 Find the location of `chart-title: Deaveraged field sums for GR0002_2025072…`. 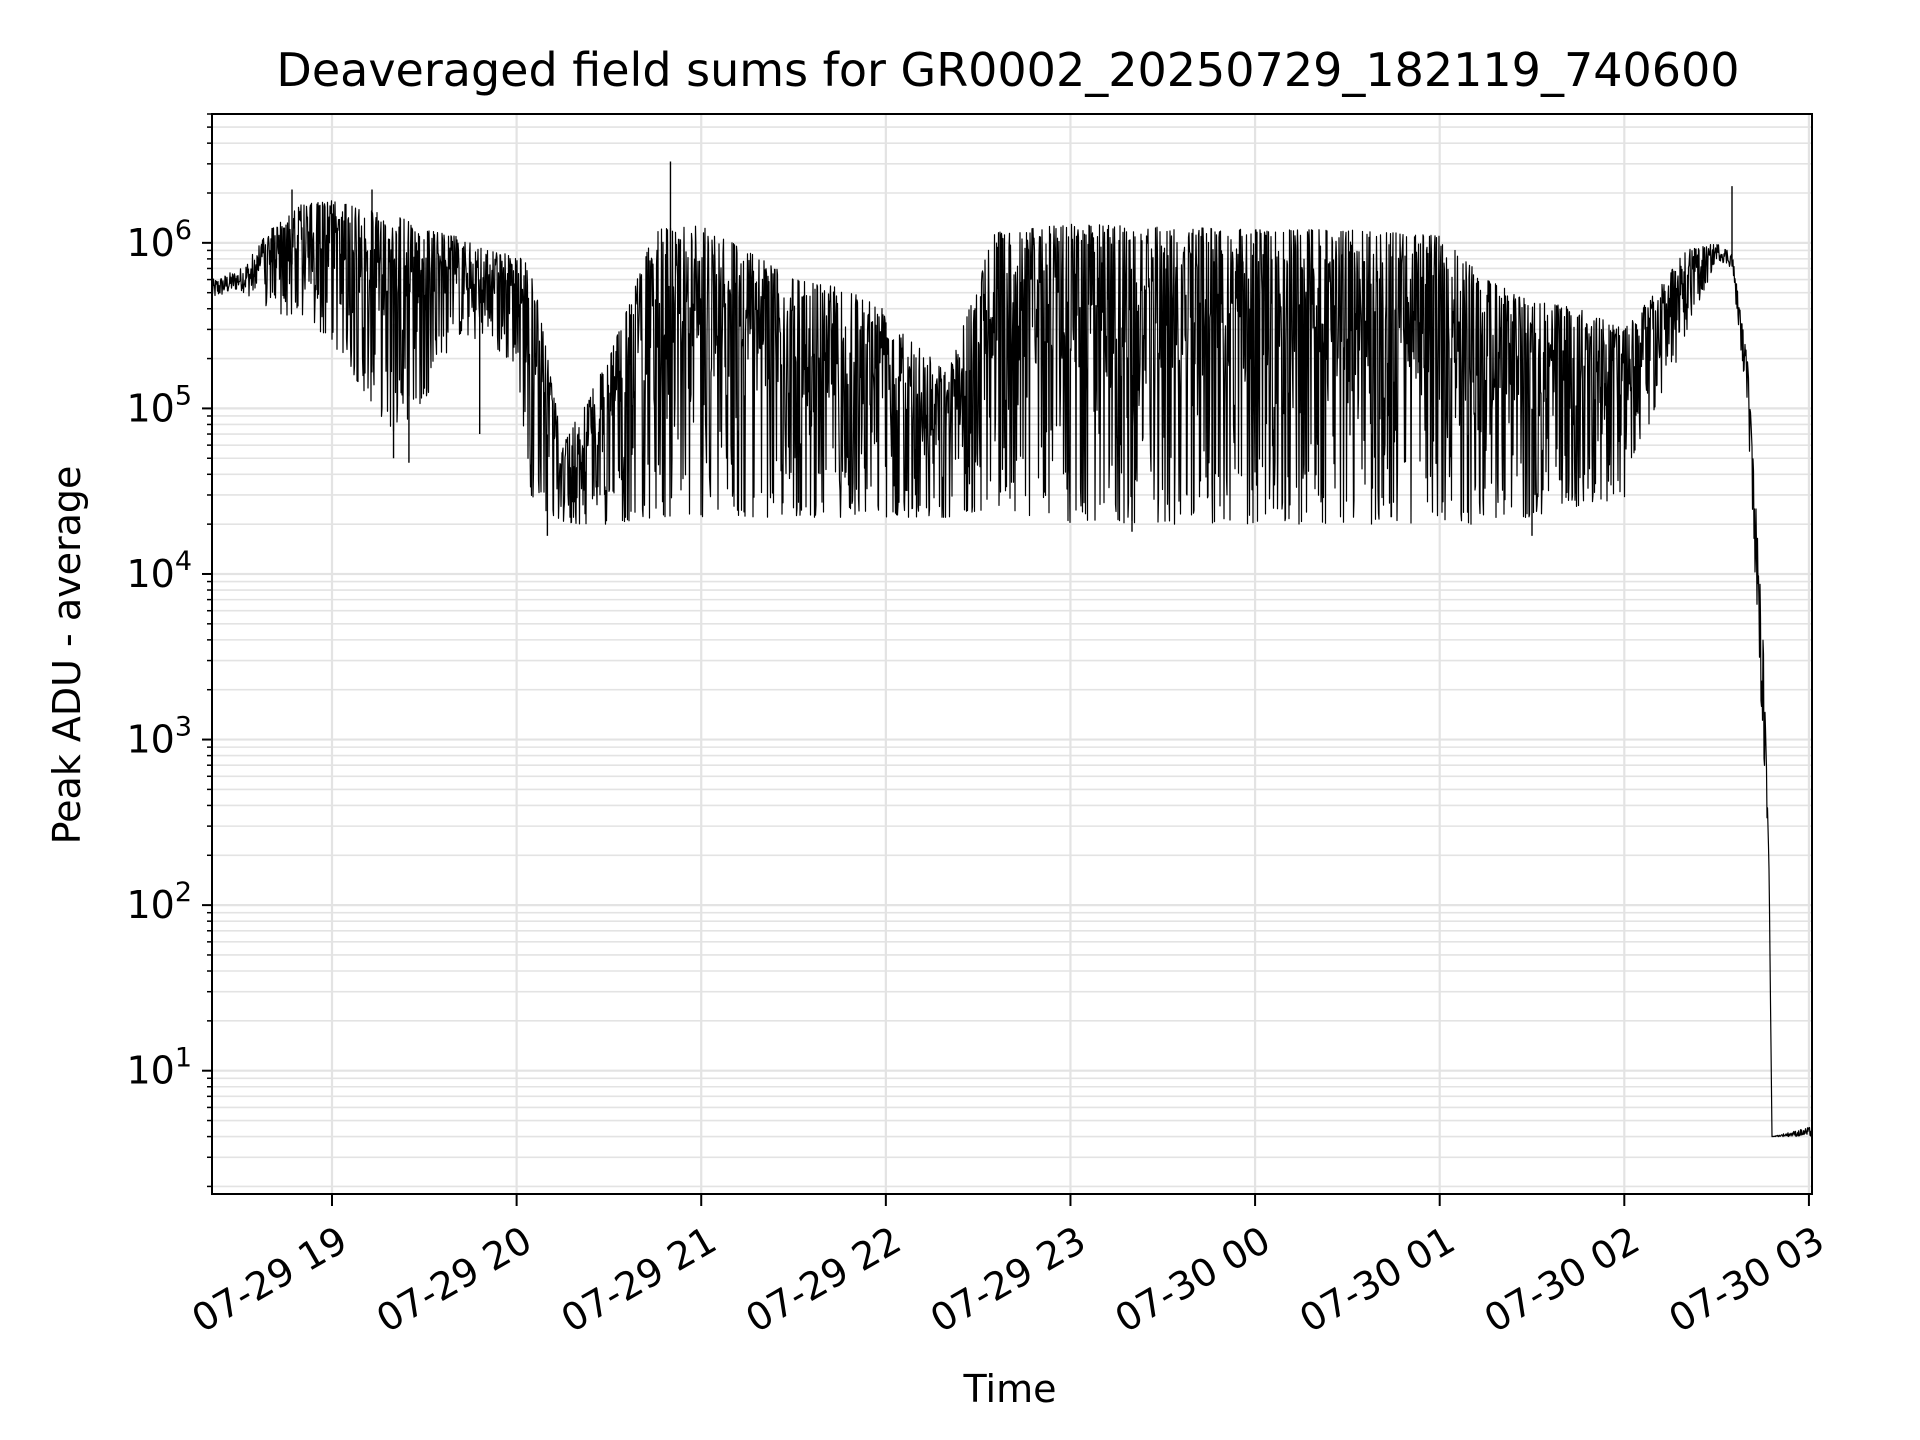

chart-title: Deaveraged field sums for GR0002_2025072… is located at coordinates (1007, 70).